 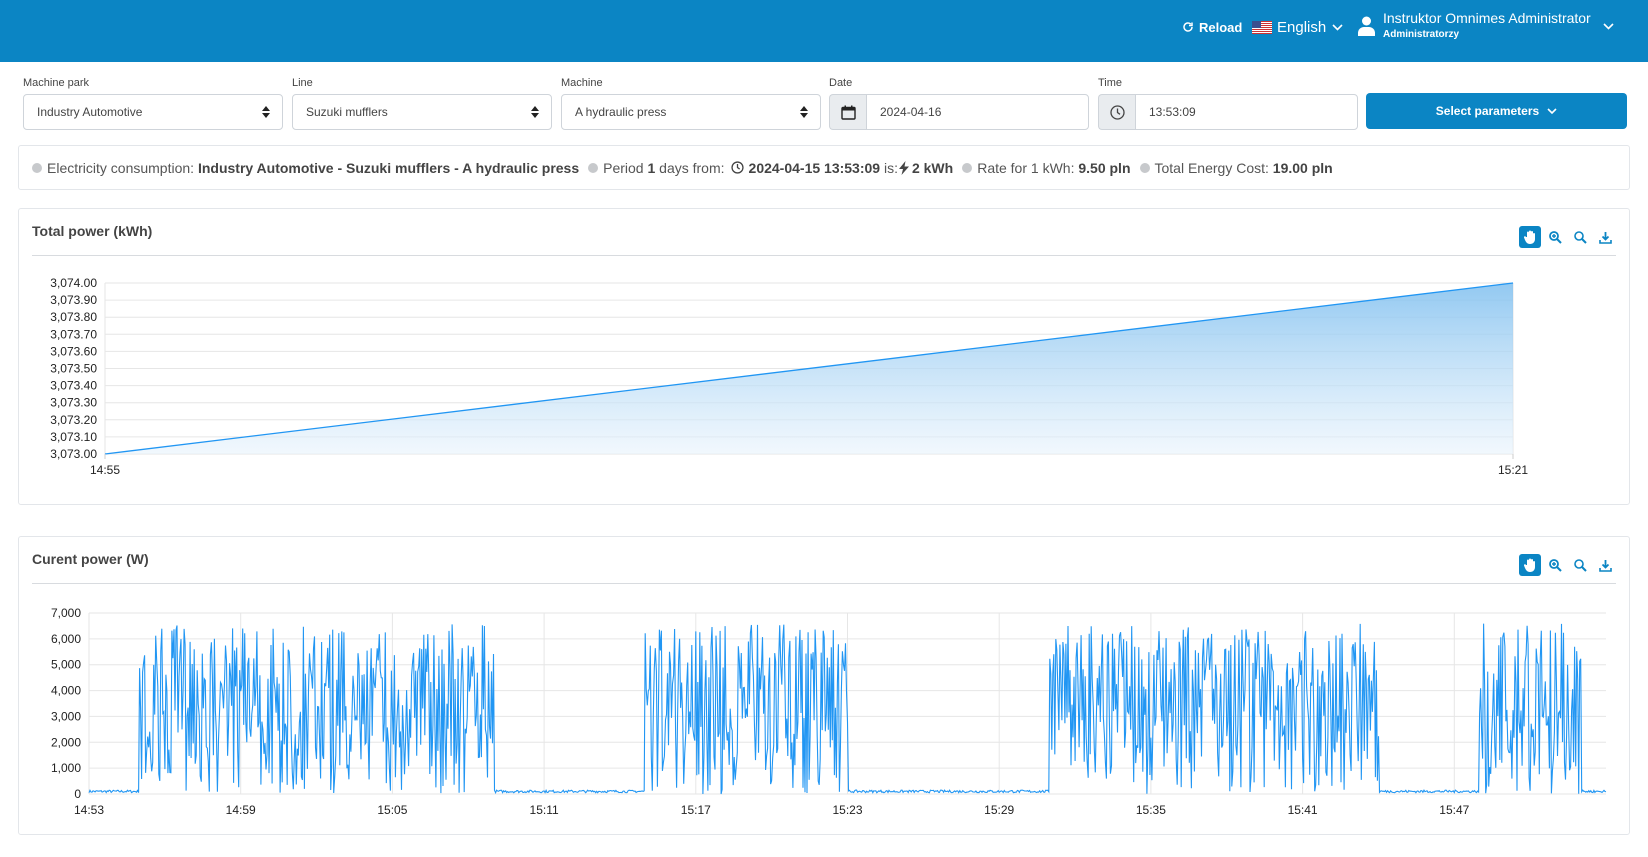 I want to click on period-days: 1, so click(x=651, y=167).